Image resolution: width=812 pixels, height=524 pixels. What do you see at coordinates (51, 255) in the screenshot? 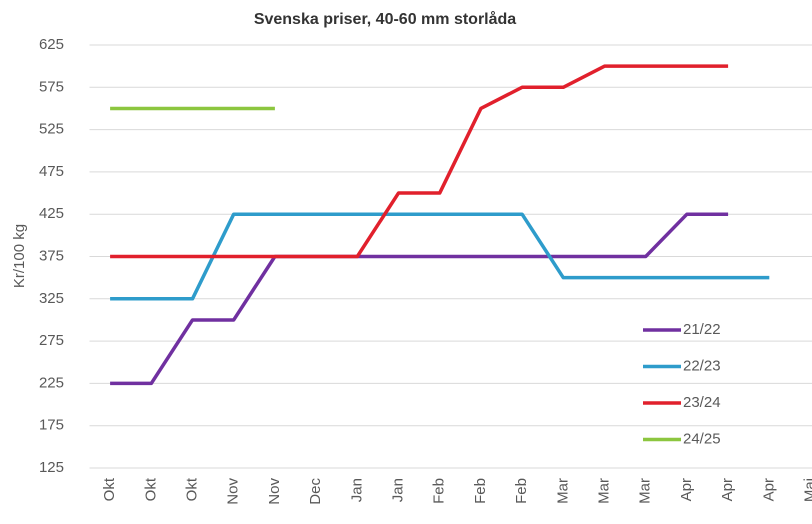
I see `y-tick-label: 375` at bounding box center [51, 255].